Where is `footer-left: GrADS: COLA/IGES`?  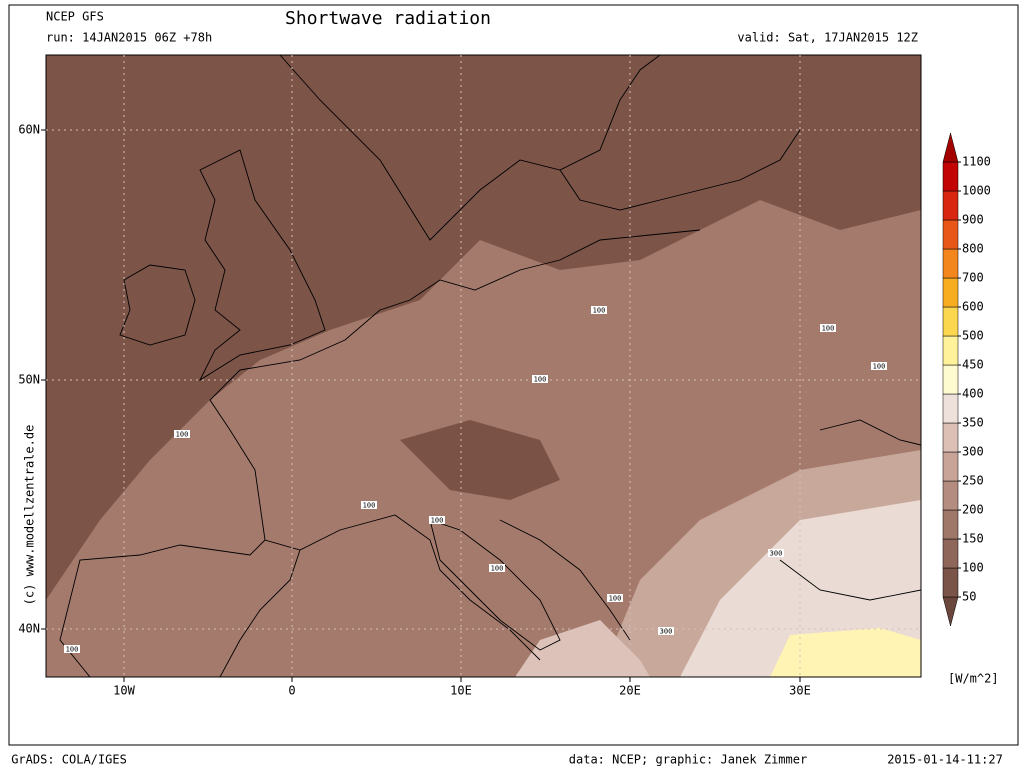
footer-left: GrADS: COLA/IGES is located at coordinates (69, 760).